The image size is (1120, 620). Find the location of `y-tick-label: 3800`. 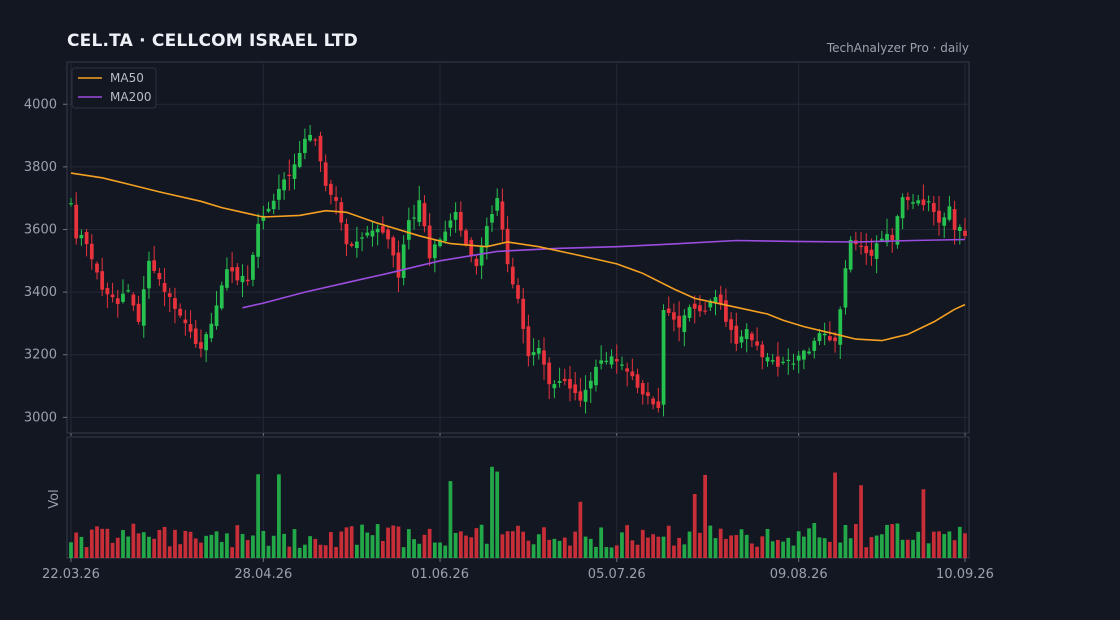

y-tick-label: 3800 is located at coordinates (40, 167).